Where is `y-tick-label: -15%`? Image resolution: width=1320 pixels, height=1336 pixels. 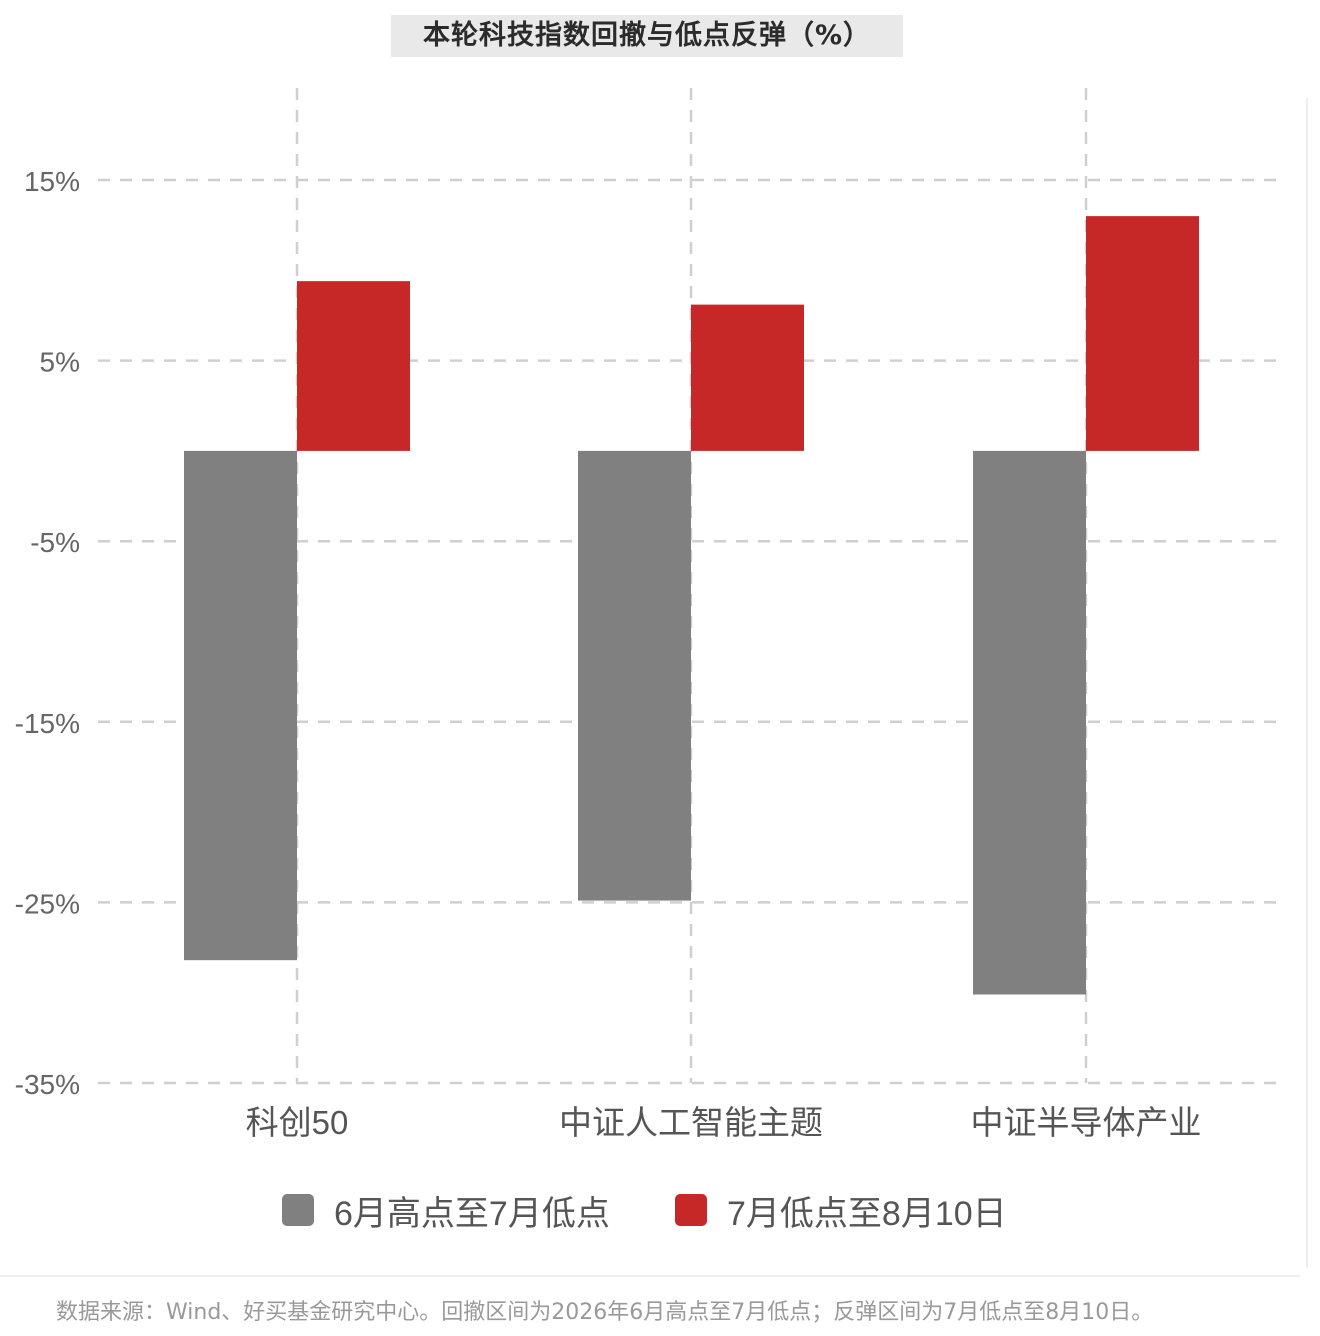 y-tick-label: -15% is located at coordinates (47, 723).